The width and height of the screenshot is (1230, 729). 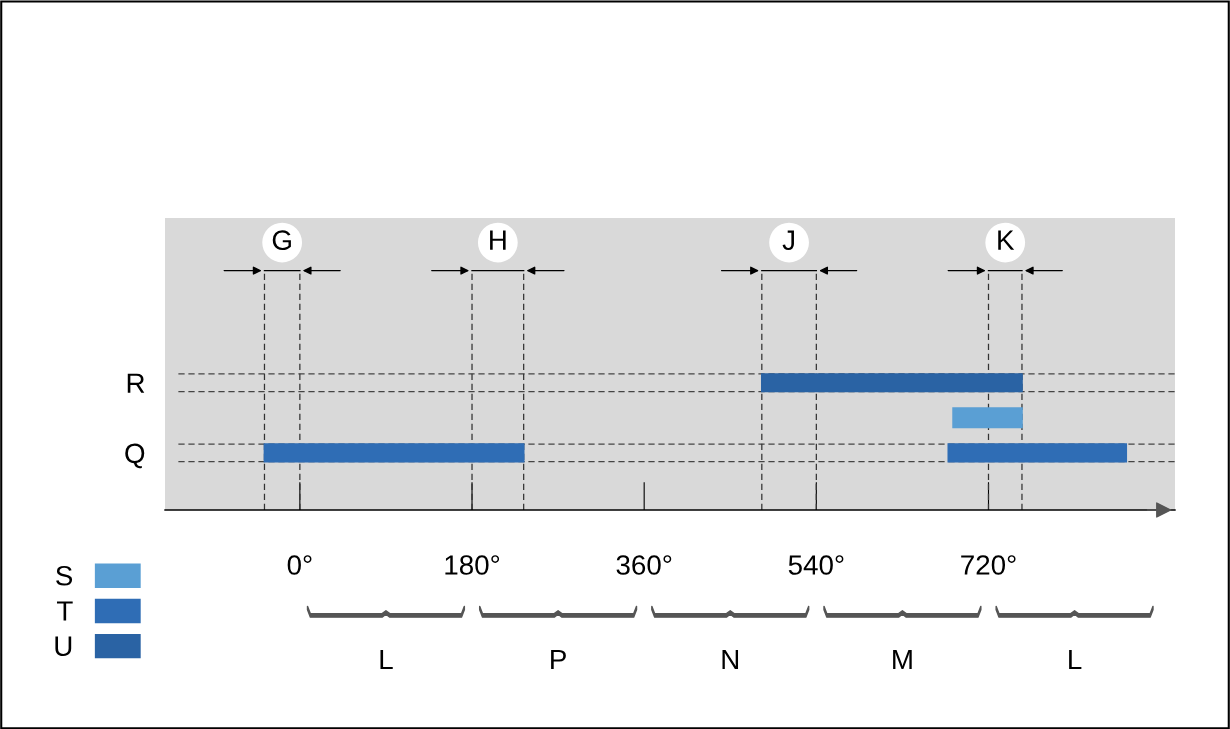 I want to click on ref-line-label: K, so click(x=1006, y=240).